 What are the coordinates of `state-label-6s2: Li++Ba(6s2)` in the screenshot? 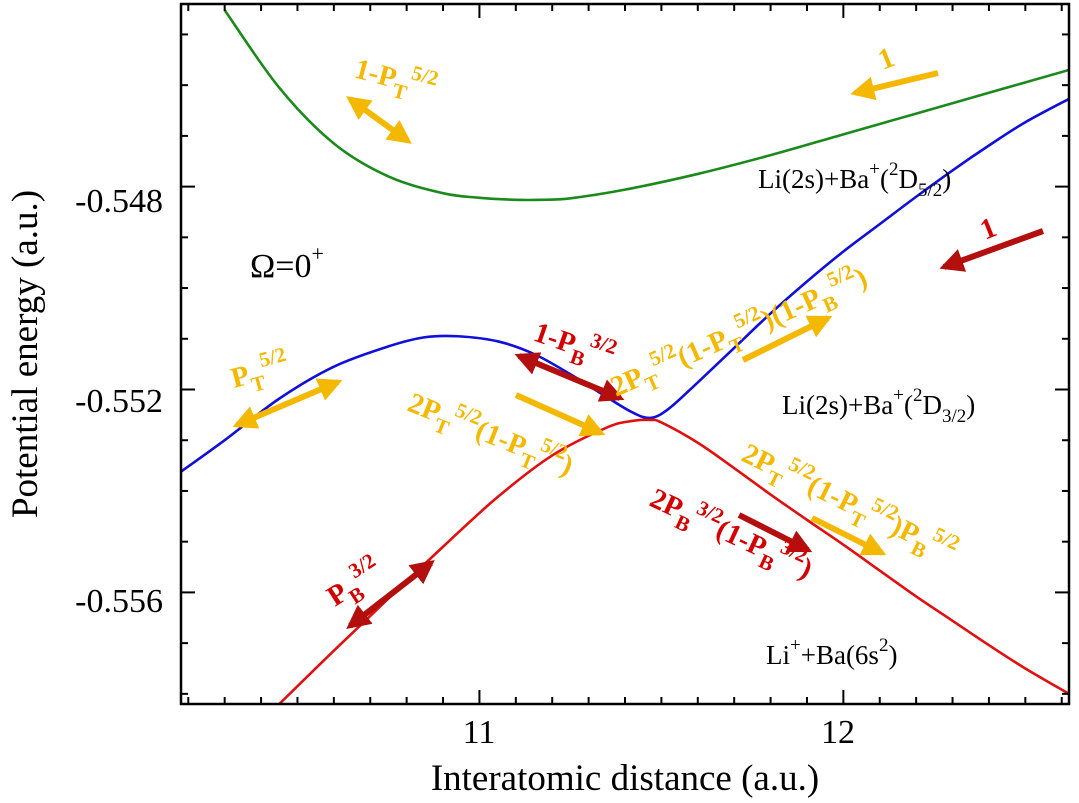 It's located at (831, 652).